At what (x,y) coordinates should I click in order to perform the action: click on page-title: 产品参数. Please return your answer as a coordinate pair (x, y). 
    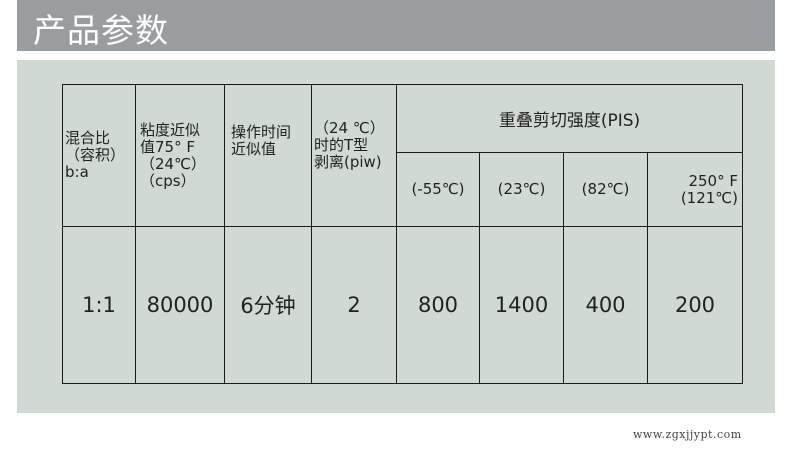
    Looking at the image, I should click on (101, 30).